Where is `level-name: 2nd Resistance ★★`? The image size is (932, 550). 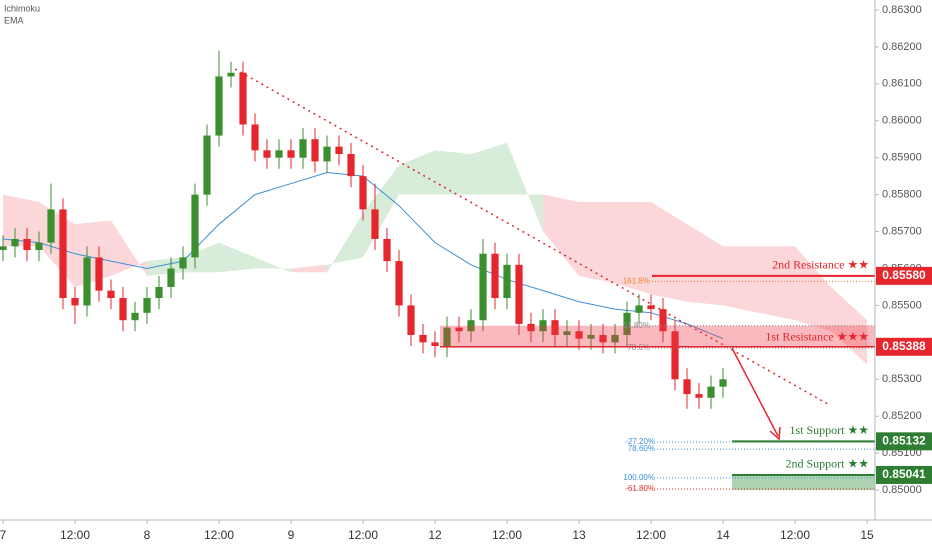 level-name: 2nd Resistance ★★ is located at coordinates (820, 265).